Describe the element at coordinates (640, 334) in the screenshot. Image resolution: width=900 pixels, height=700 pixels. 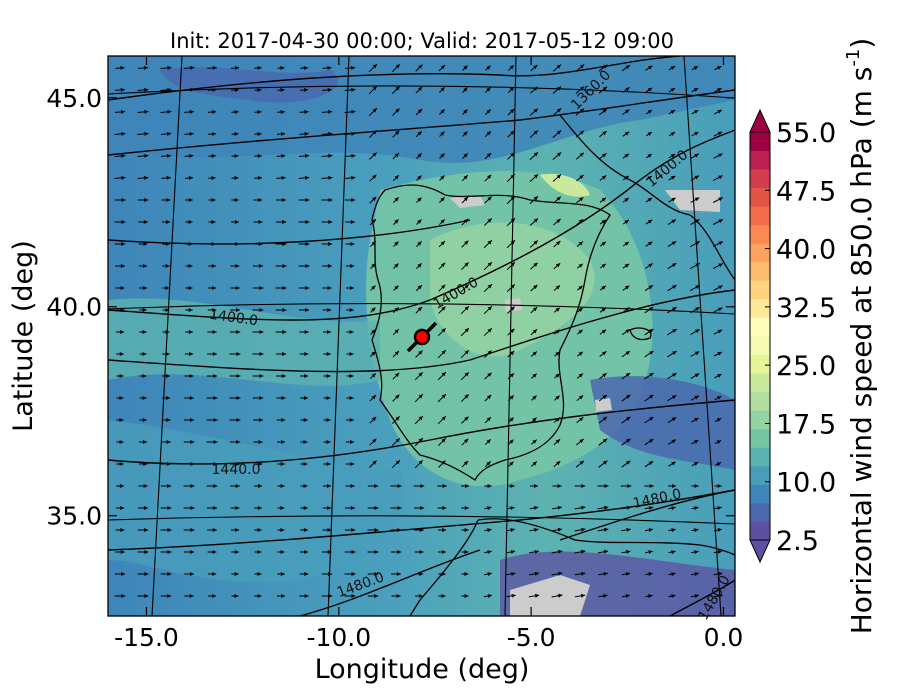
I see `coastline-balearic` at that location.